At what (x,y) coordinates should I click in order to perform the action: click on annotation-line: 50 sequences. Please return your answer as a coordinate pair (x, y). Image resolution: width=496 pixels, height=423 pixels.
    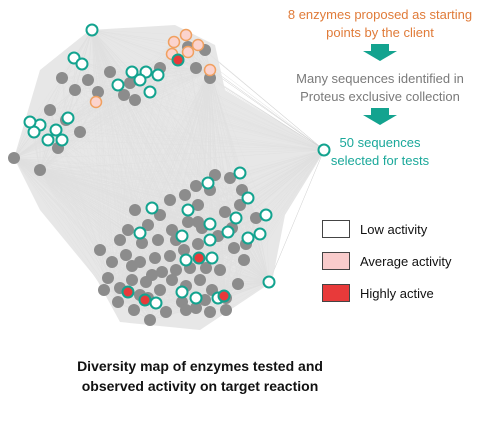
    Looking at the image, I should click on (380, 142).